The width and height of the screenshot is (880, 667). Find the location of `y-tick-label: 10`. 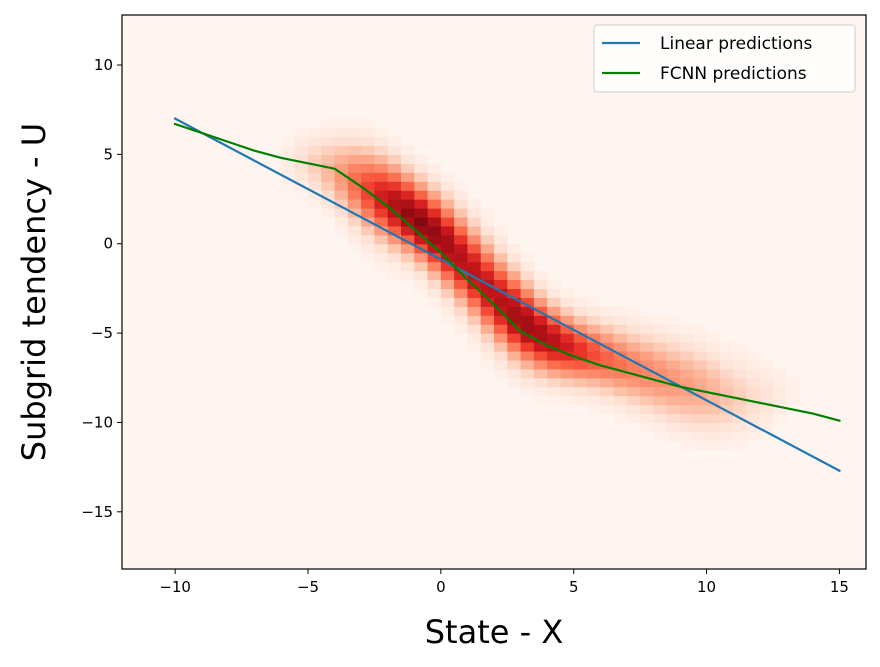

y-tick-label: 10 is located at coordinates (103, 65).